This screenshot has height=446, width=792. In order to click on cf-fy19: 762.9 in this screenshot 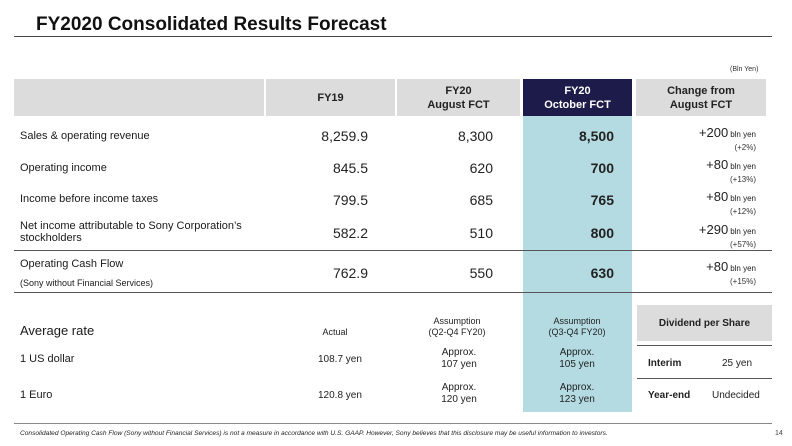, I will do `click(350, 273)`.